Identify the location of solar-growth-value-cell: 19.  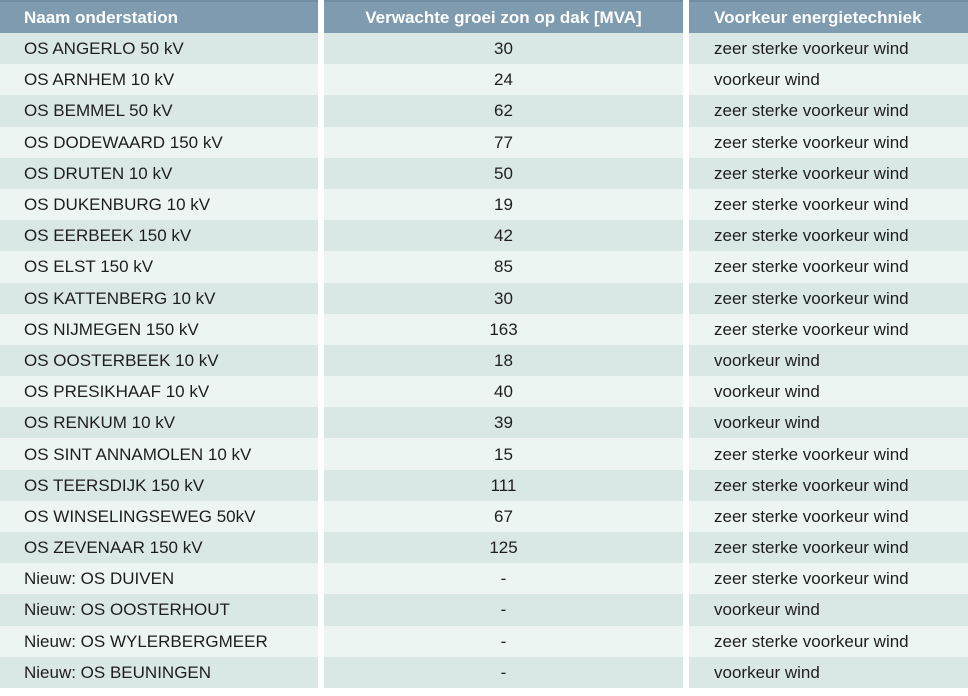
(503, 204).